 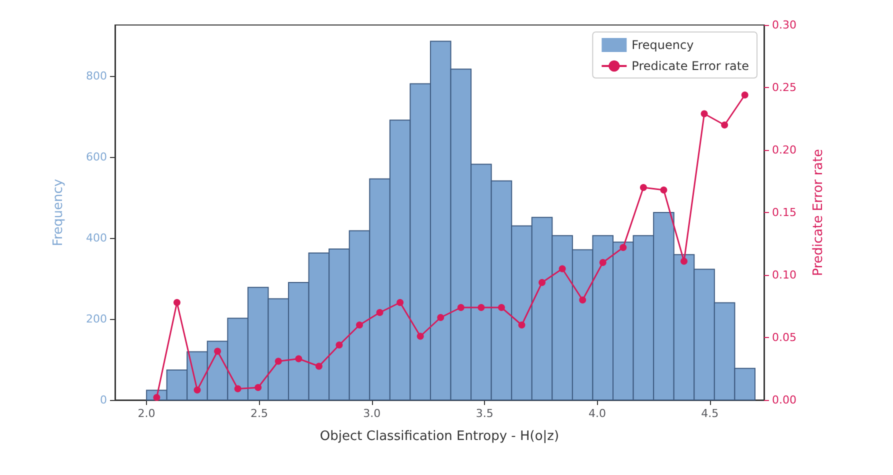 What do you see at coordinates (784, 150) in the screenshot?
I see `y2-tick-label: 0.20` at bounding box center [784, 150].